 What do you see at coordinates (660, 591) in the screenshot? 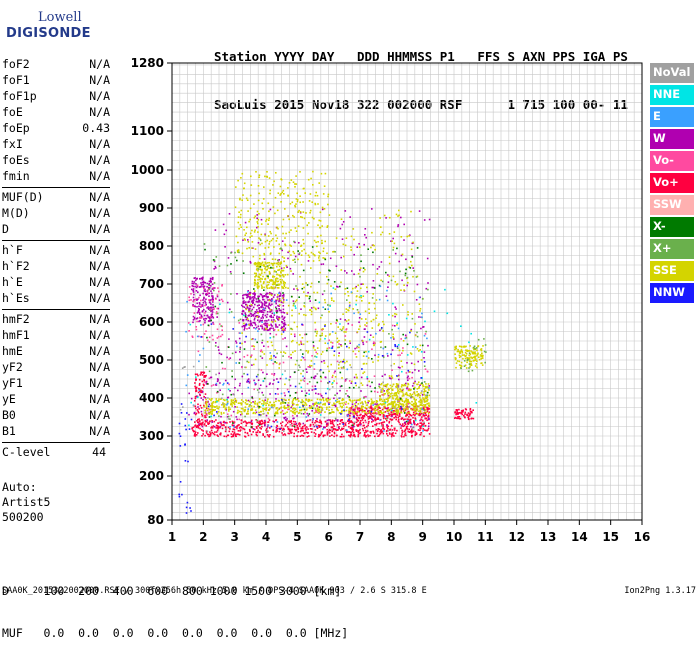
I see `software-version: Ion2Png 1.3.17` at bounding box center [660, 591].